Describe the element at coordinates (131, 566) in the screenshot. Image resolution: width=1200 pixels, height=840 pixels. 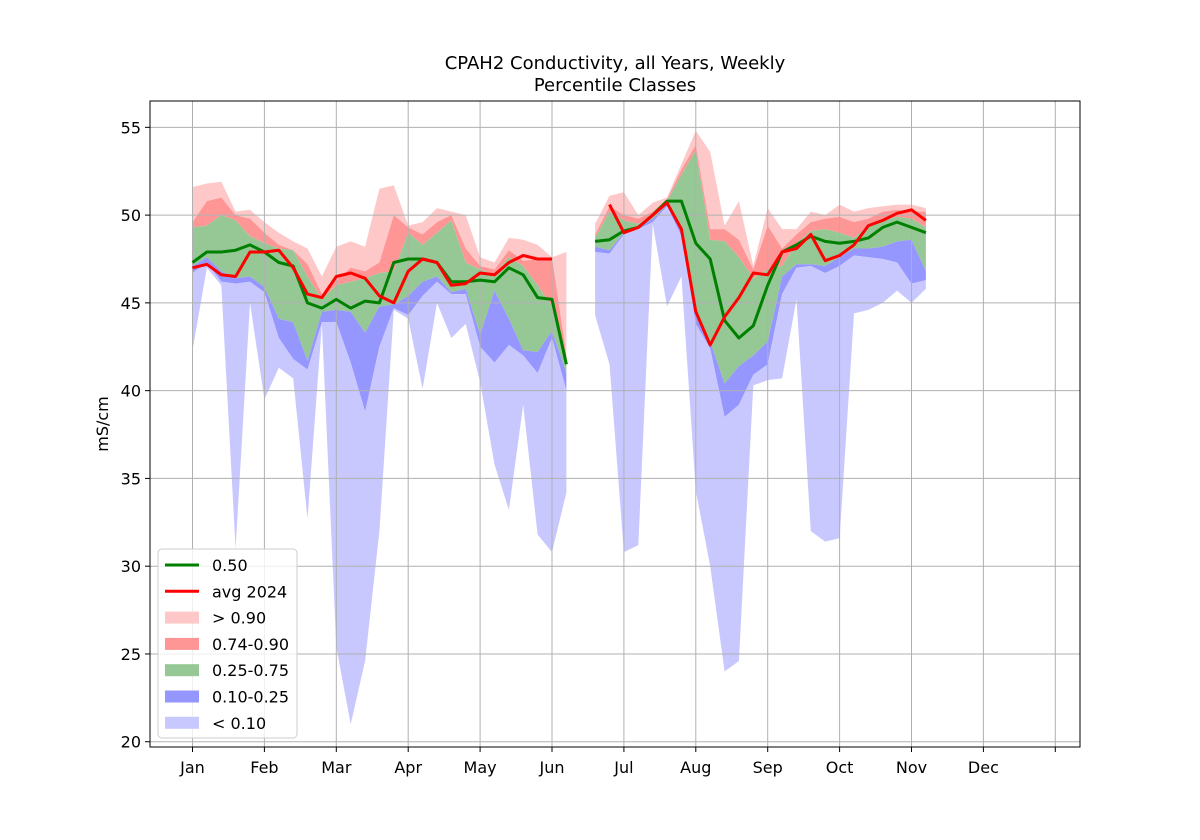
I see `y-tick-label: 30` at that location.